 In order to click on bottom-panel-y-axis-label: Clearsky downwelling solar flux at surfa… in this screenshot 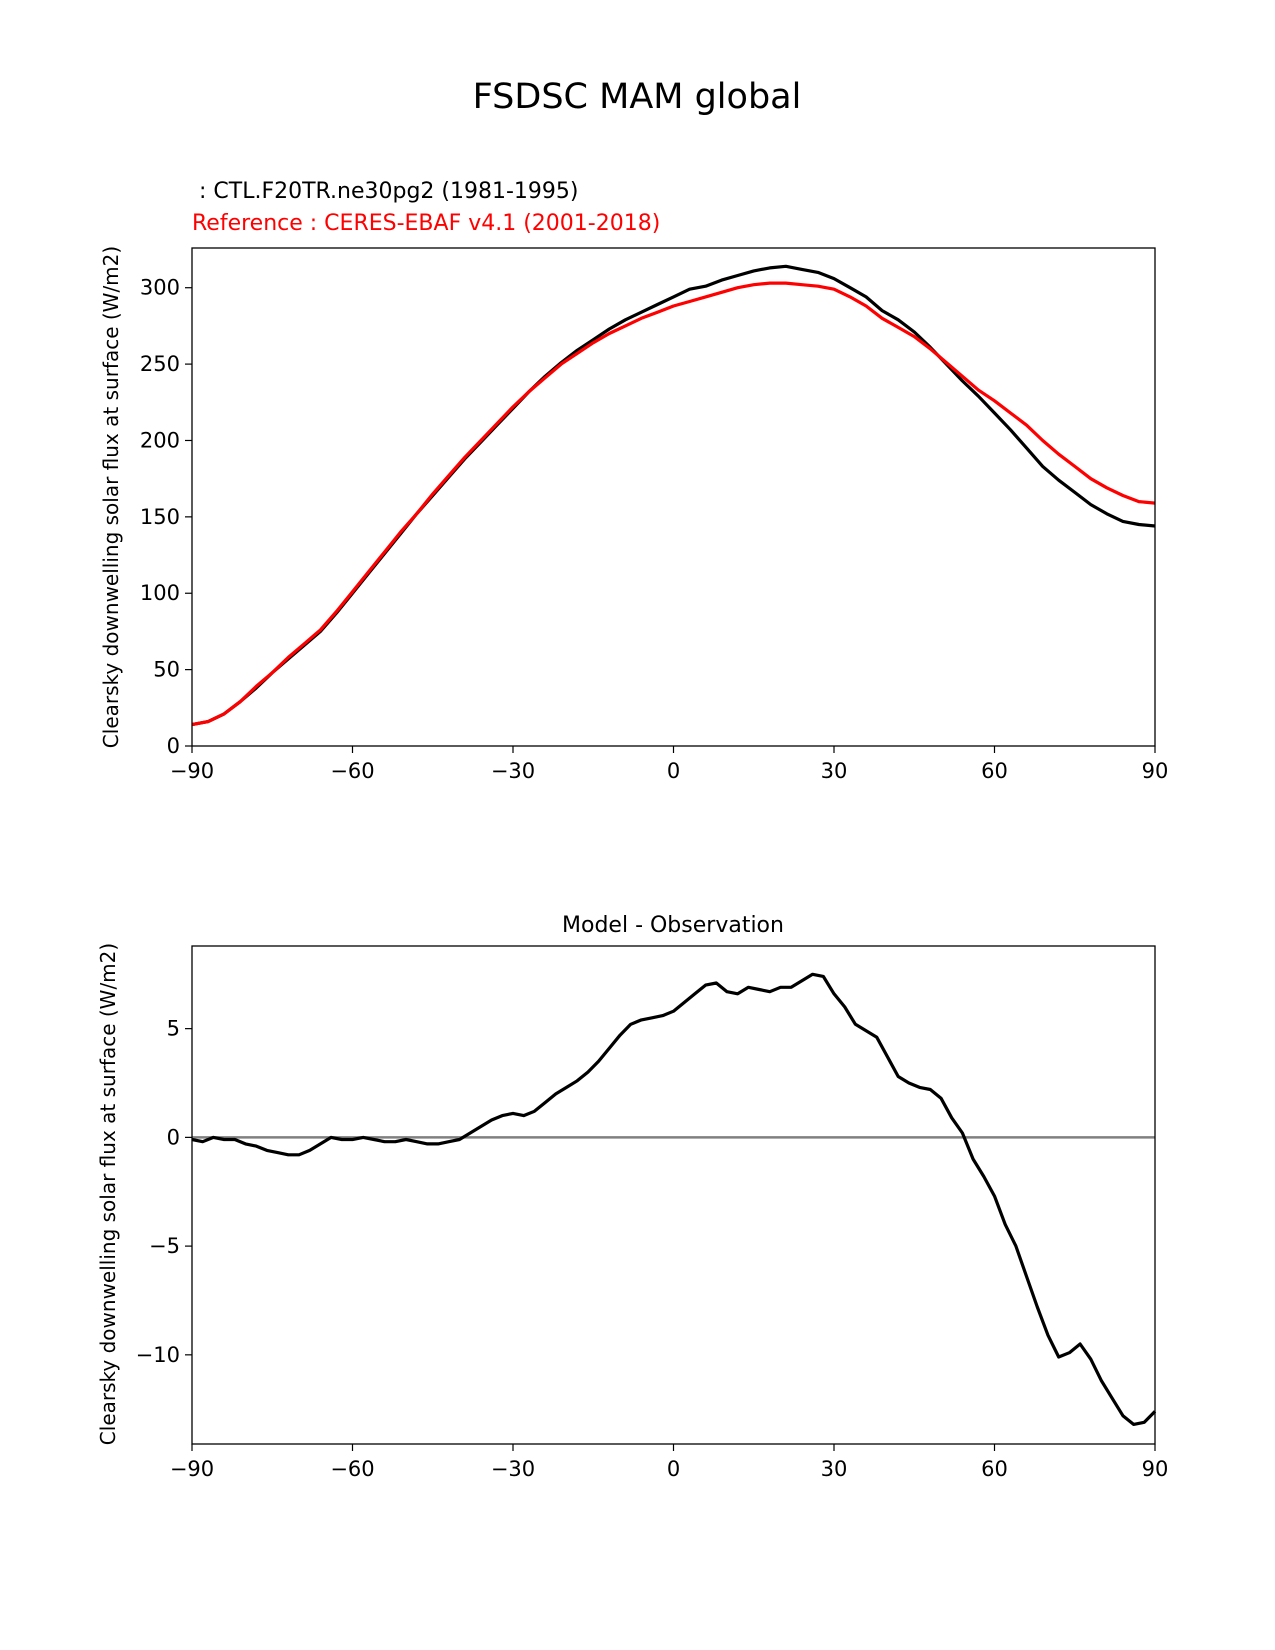, I will do `click(108, 1194)`.